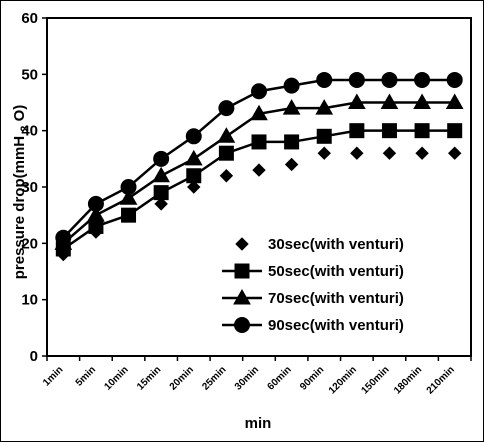 The height and width of the screenshot is (442, 484). What do you see at coordinates (336, 298) in the screenshot?
I see `legend-label: 70sec(with venturi)` at bounding box center [336, 298].